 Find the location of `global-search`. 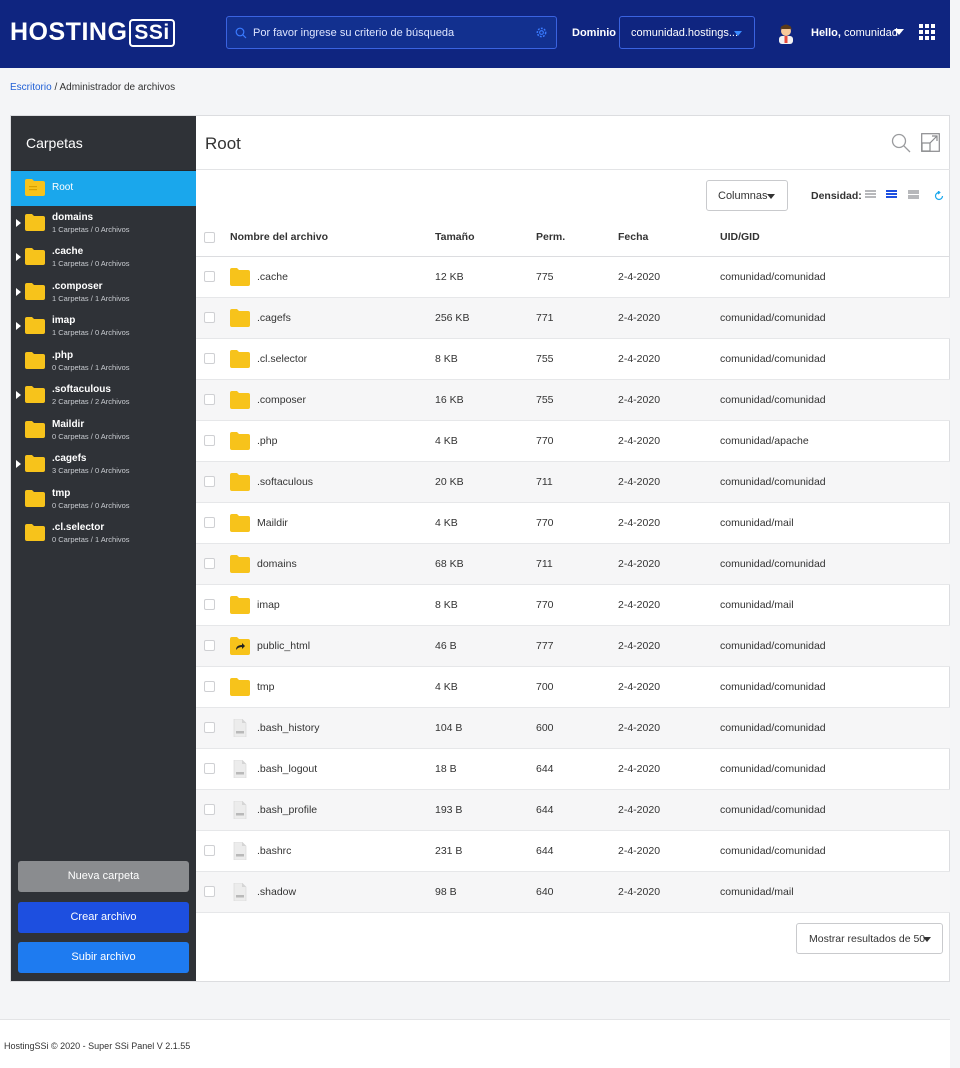

global-search is located at coordinates (391, 32).